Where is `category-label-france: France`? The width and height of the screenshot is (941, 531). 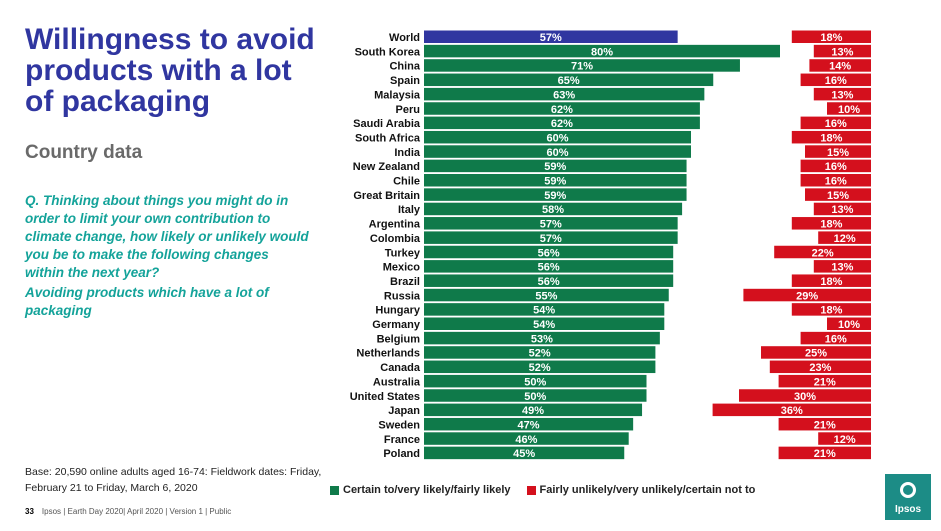 category-label-france: France is located at coordinates (402, 440).